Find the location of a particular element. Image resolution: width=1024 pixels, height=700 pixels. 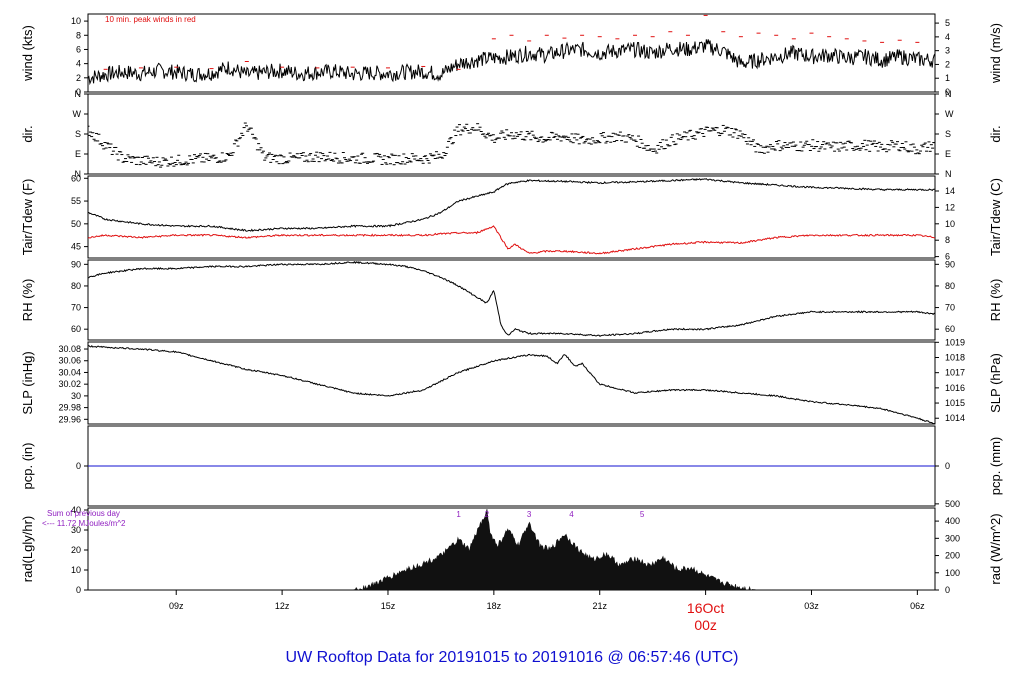

y-tick-label: 30.08 is located at coordinates (69, 349).